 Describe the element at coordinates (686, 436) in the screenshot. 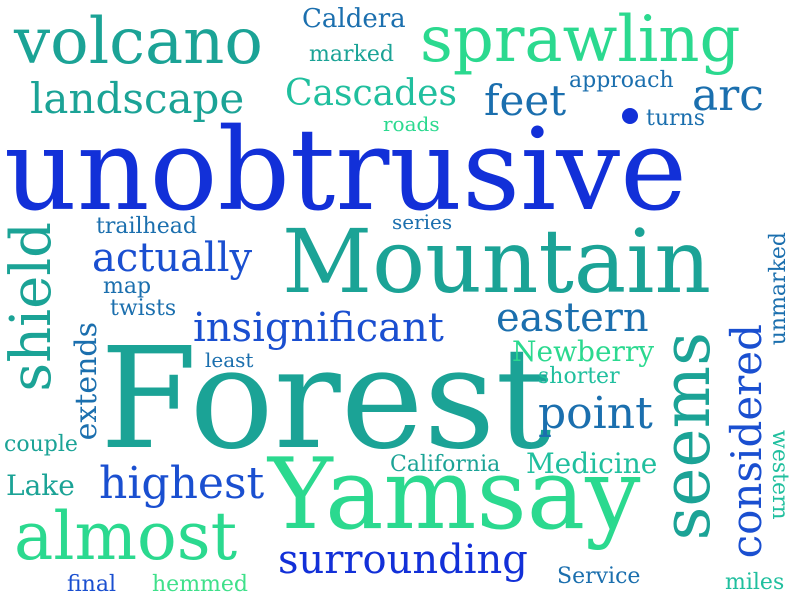

I see `word-seems: seems` at that location.